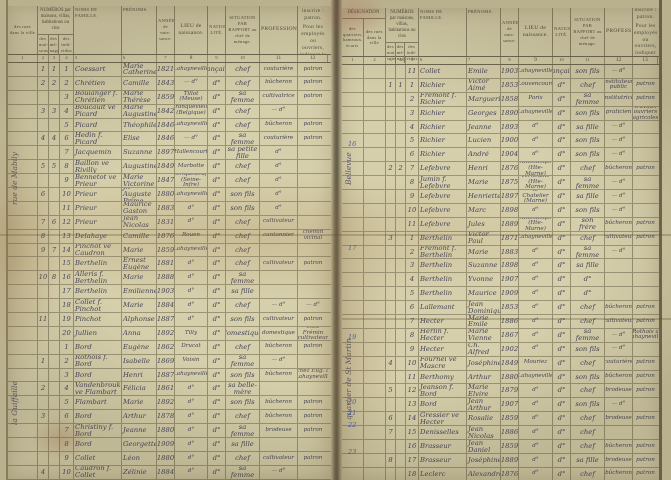 The image size is (671, 480). Describe the element at coordinates (588, 169) in the screenshot. I see `cell: chef` at that location.